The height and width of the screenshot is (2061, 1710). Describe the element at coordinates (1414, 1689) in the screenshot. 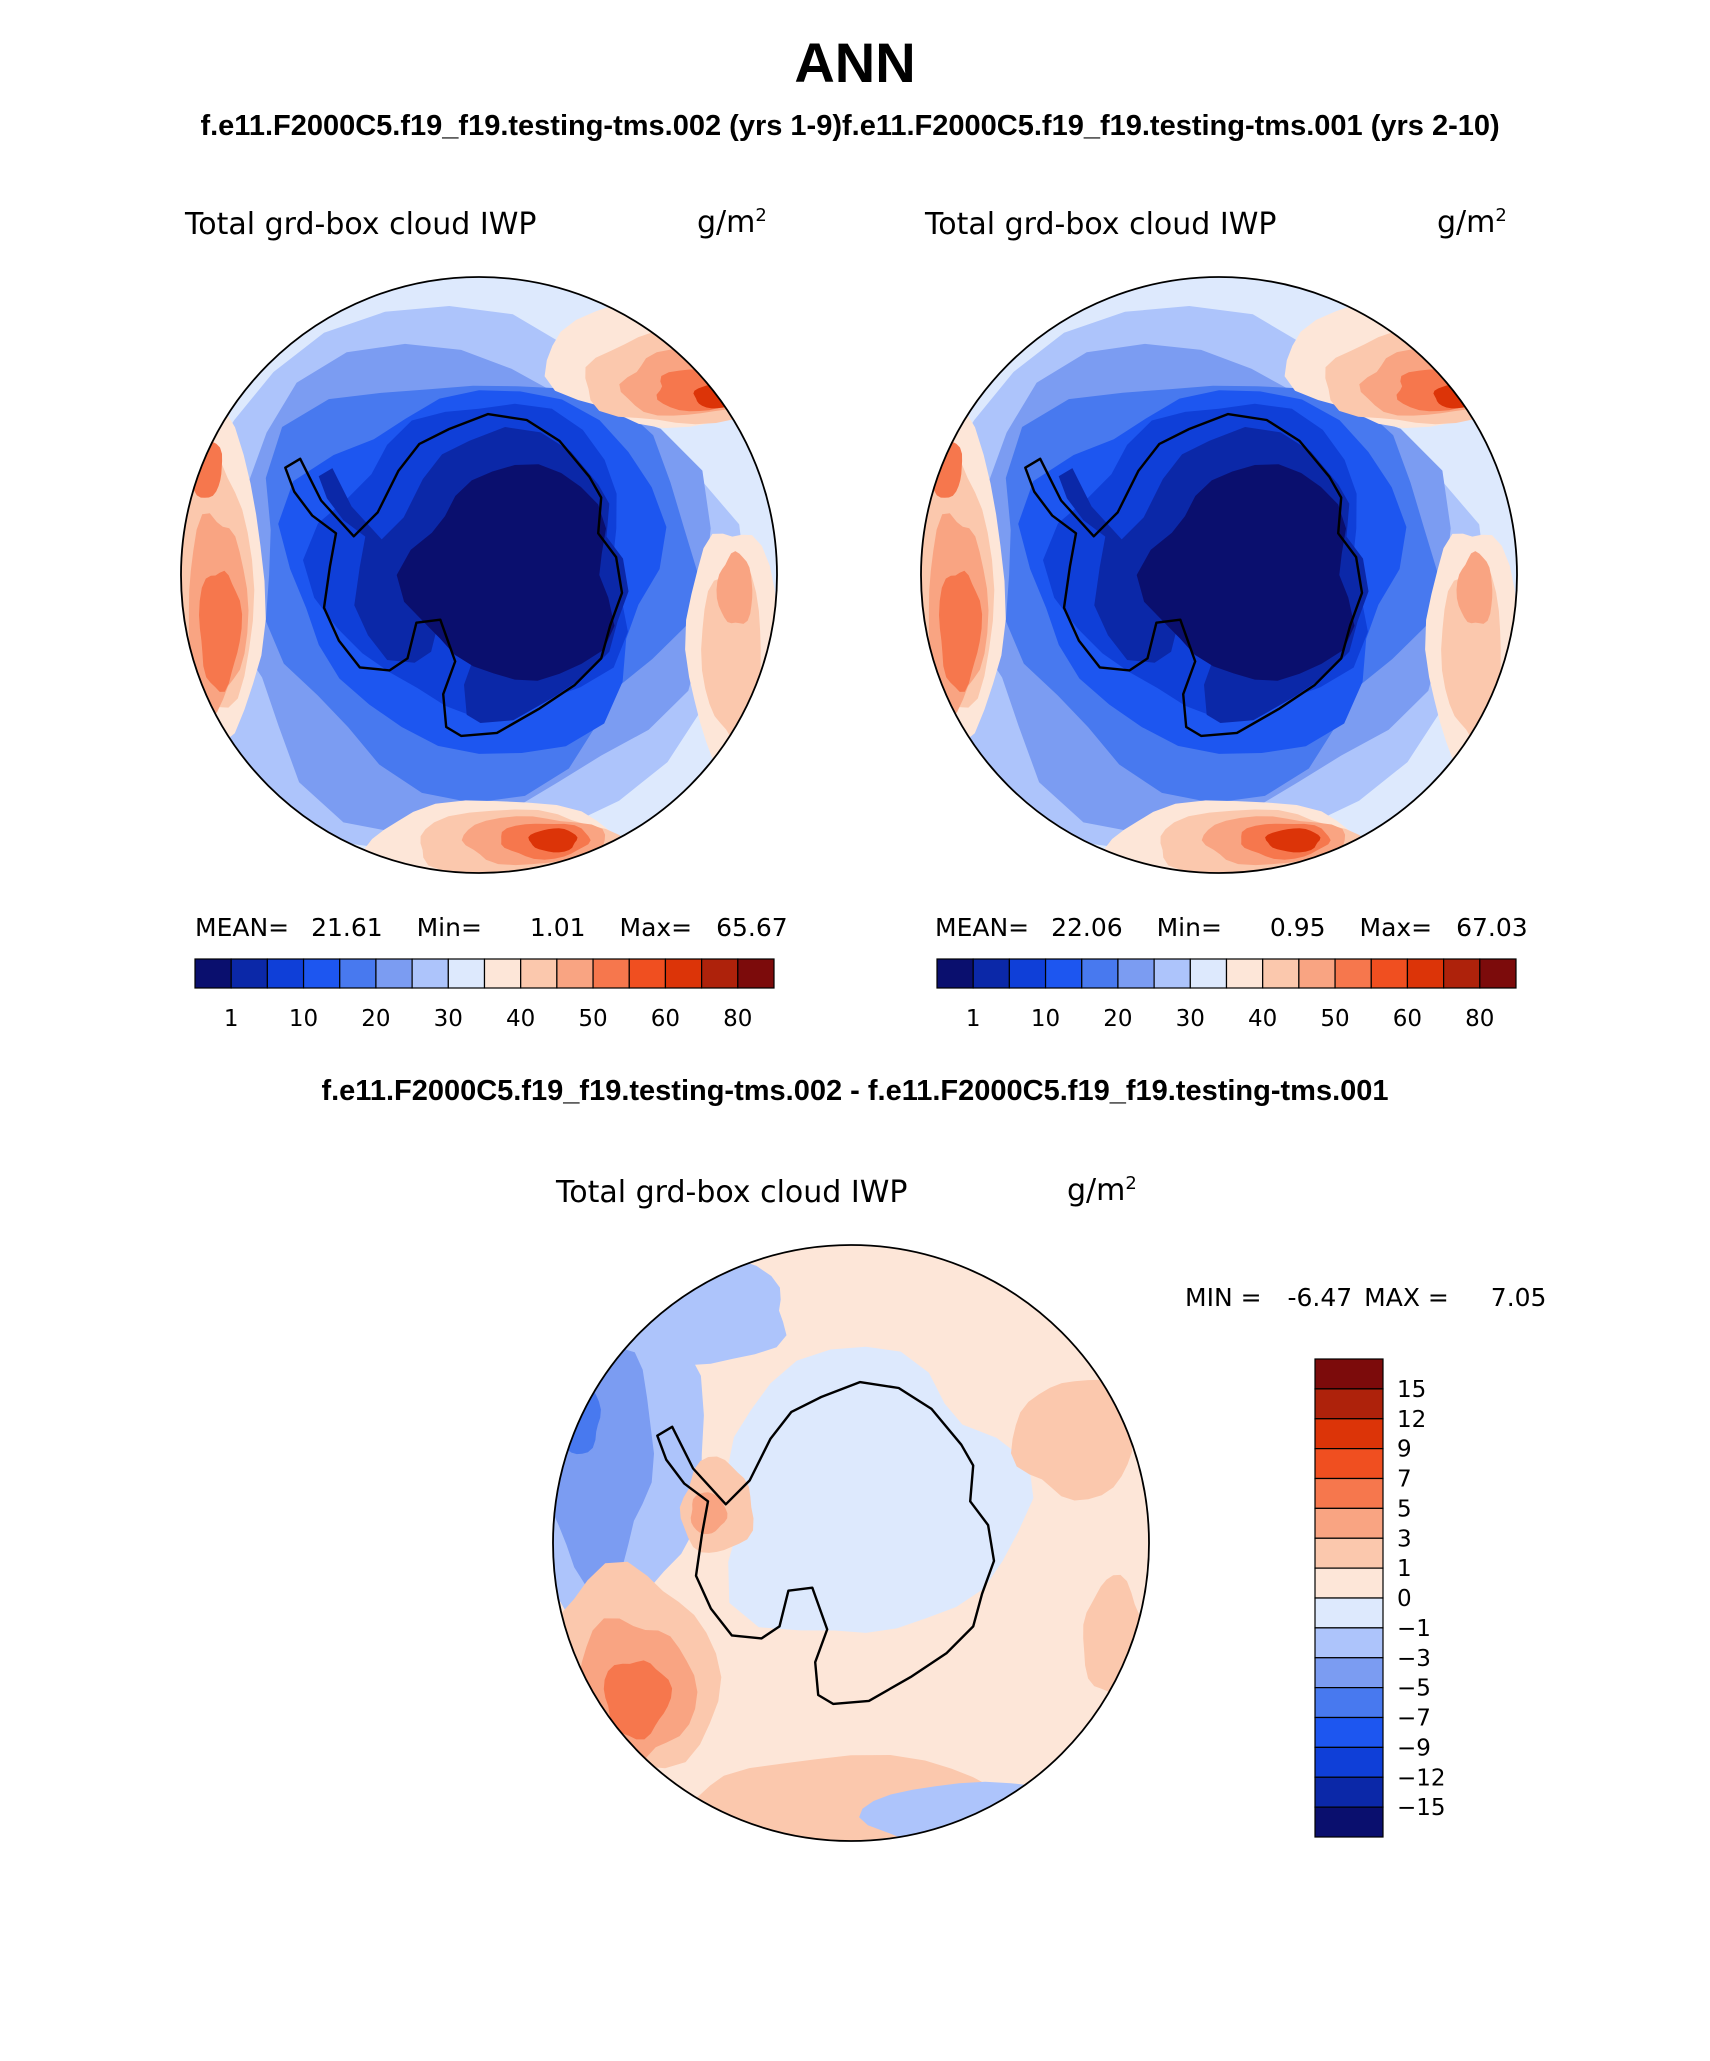

I see `colorbar-tick-label: −5` at that location.